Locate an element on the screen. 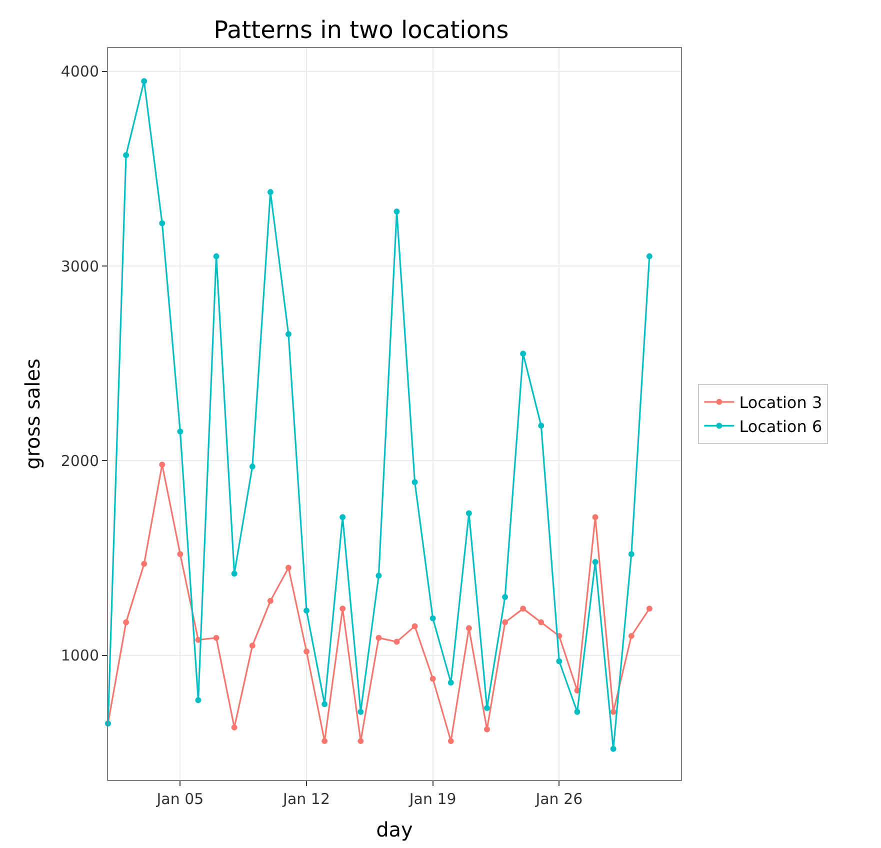  y-tick-label: 4000 is located at coordinates (79, 71).